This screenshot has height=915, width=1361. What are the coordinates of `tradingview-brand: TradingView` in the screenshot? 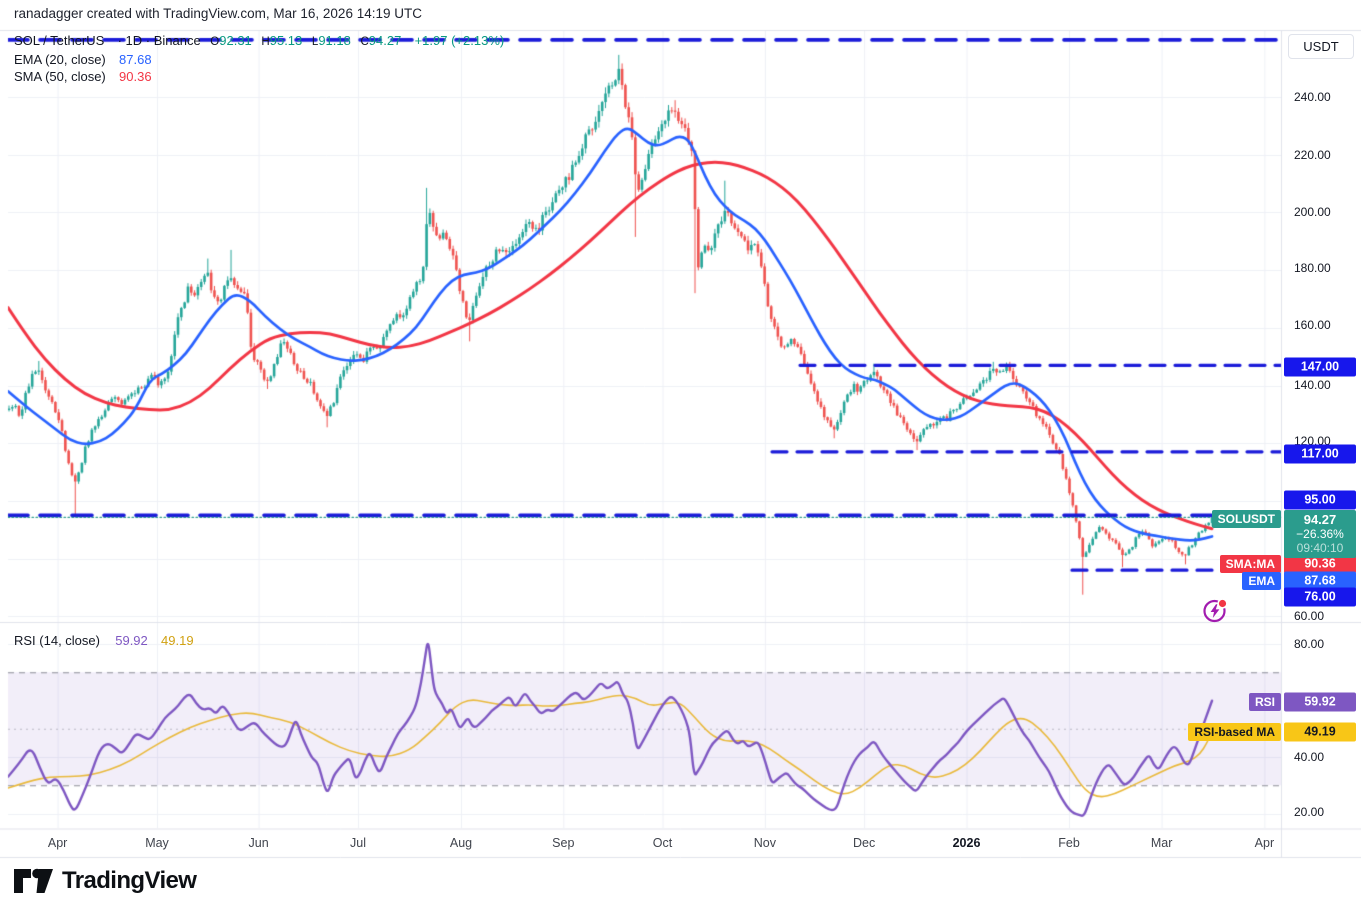 It's located at (105, 881).